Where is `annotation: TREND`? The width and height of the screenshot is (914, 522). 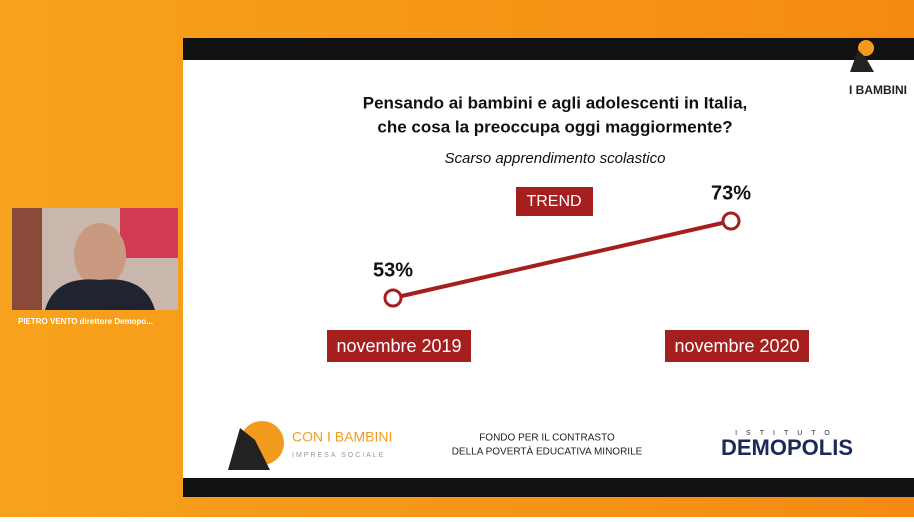
annotation: TREND is located at coordinates (553, 201).